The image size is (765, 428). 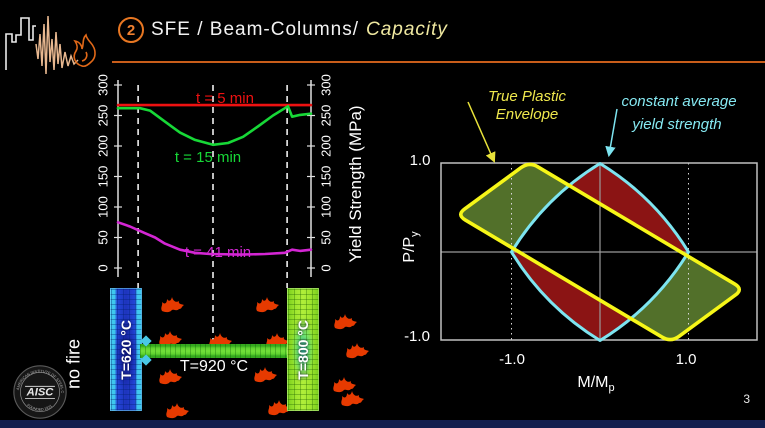 I want to click on page-number: 3, so click(x=746, y=399).